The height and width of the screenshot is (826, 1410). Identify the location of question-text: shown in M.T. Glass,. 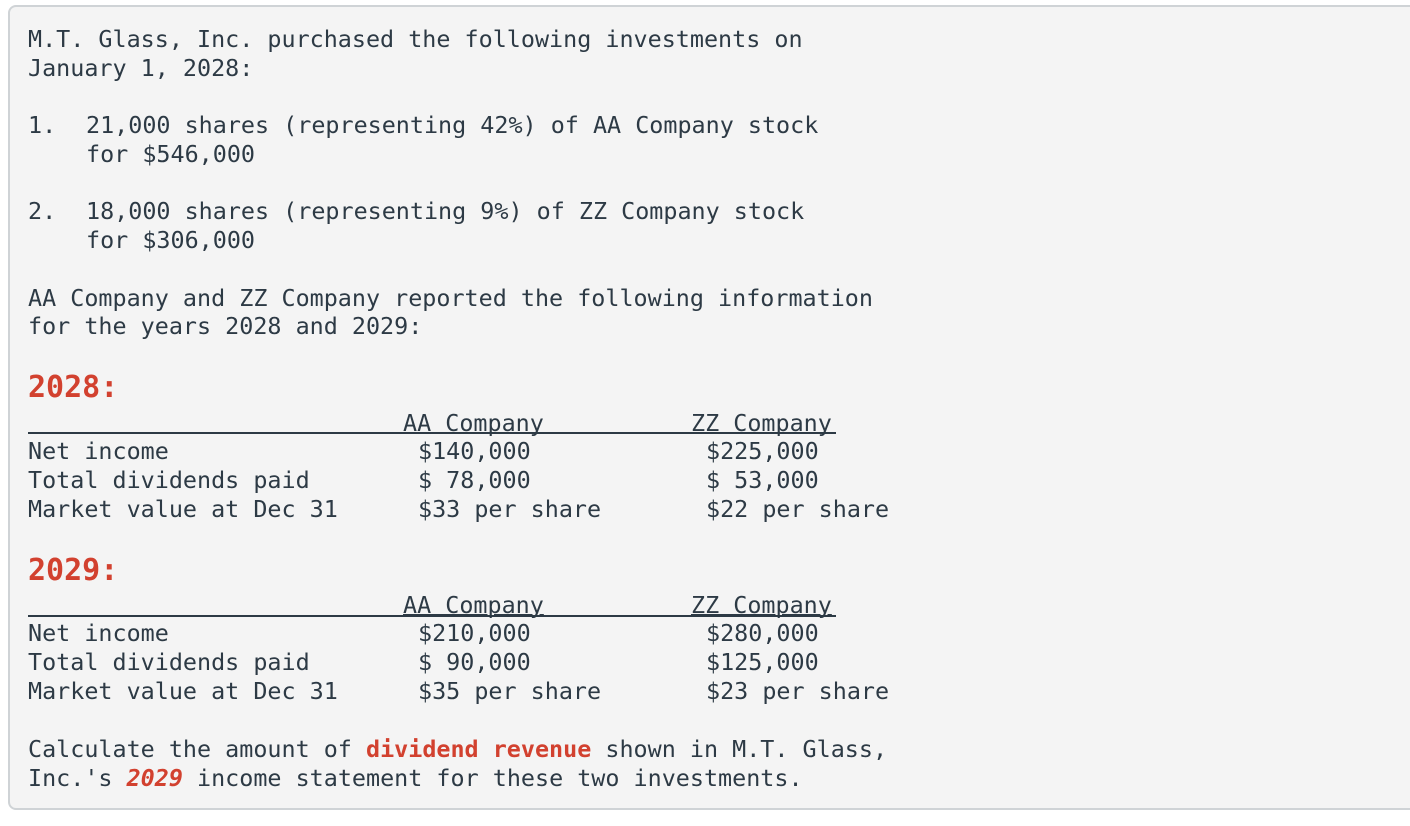
(739, 749).